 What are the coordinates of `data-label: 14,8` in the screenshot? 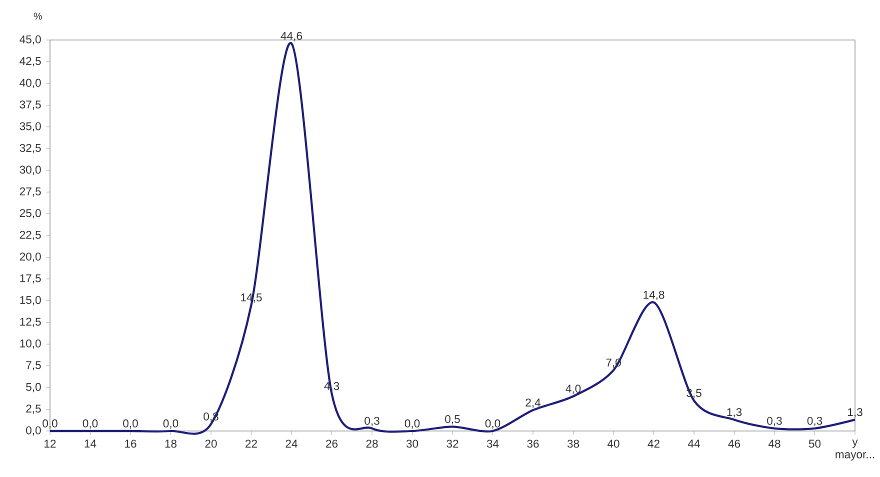 It's located at (654, 295).